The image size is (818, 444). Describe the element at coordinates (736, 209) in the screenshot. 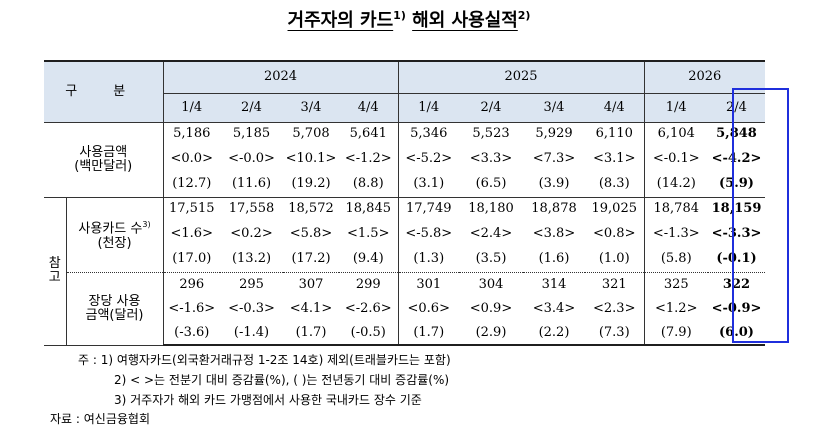

I see `cards-value: 18,159` at that location.